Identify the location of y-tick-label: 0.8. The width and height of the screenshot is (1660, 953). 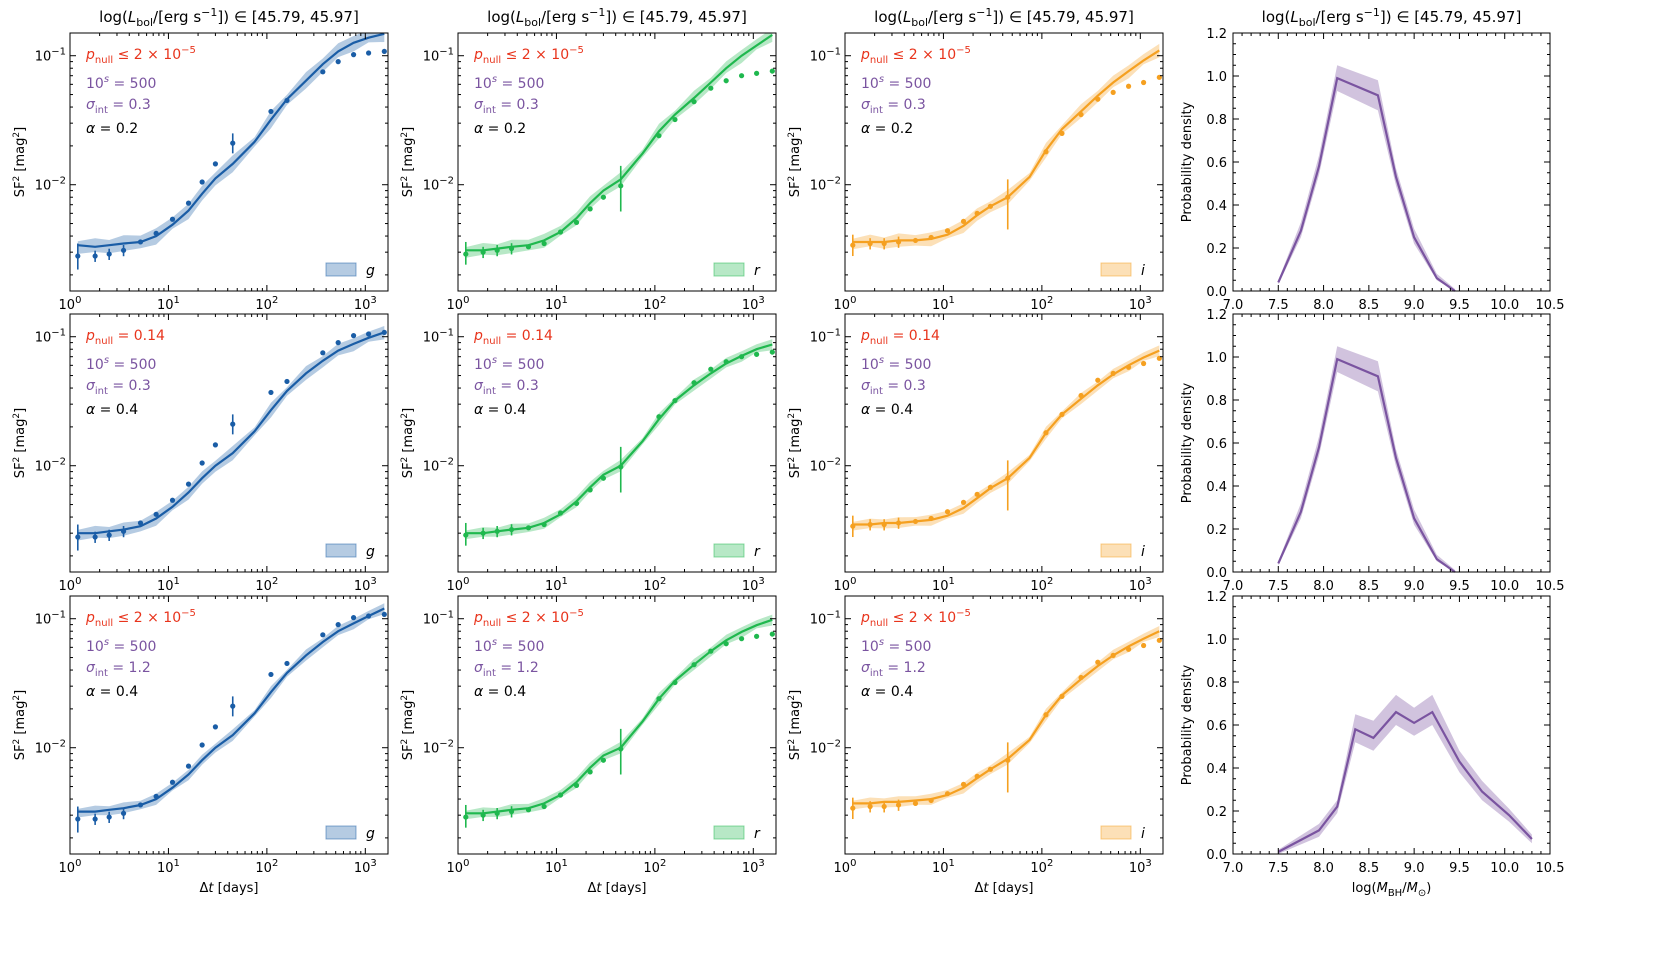
(1216, 683).